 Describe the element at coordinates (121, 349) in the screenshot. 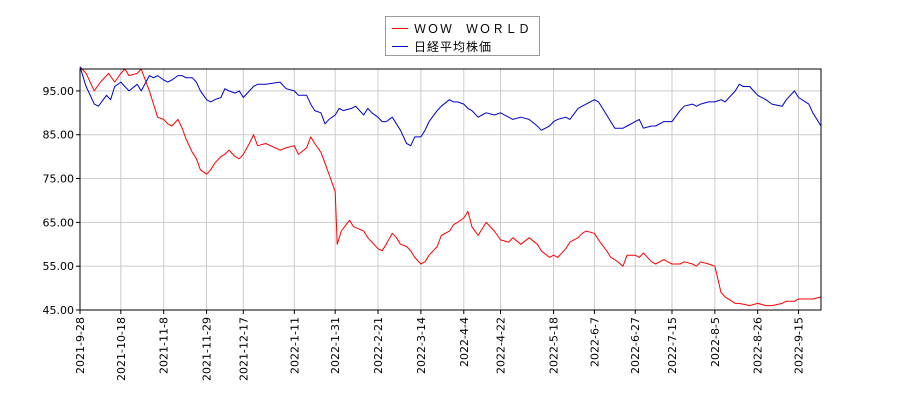

I see `x-tick-label: 2021-10-18` at that location.